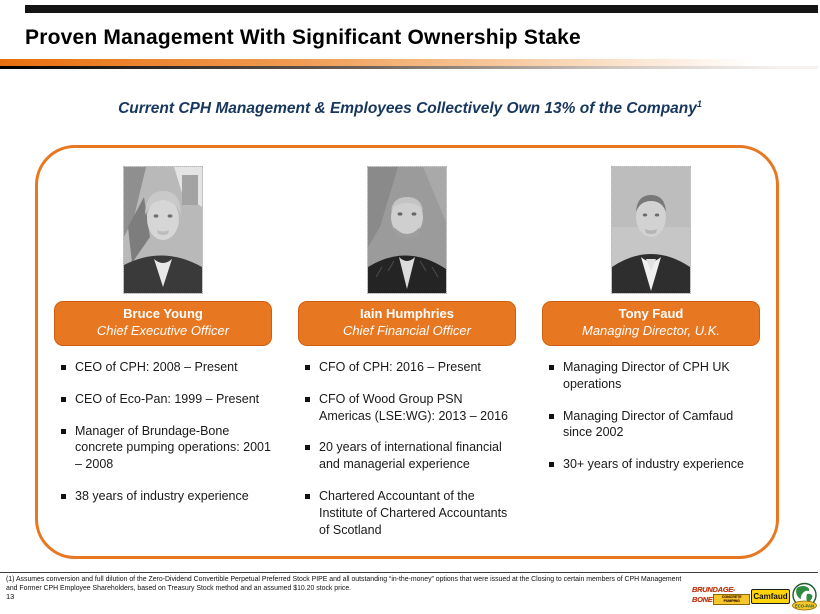 This screenshot has width=820, height=614. Describe the element at coordinates (699, 104) in the screenshot. I see `subtitle-footnote-marker: 1` at that location.